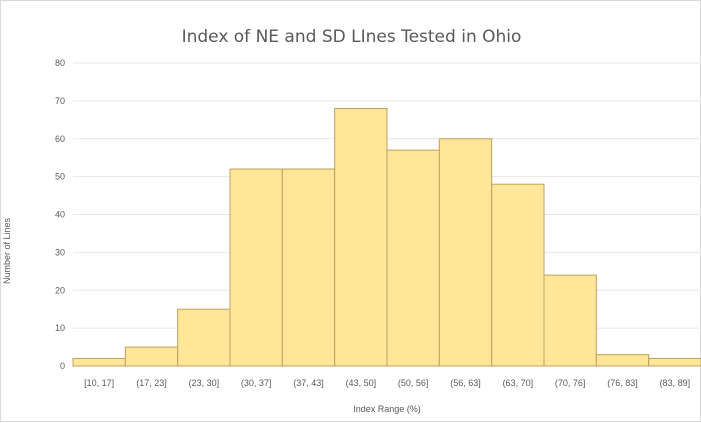 This screenshot has width=701, height=423. Describe the element at coordinates (60, 328) in the screenshot. I see `y-tick-label: 10` at that location.